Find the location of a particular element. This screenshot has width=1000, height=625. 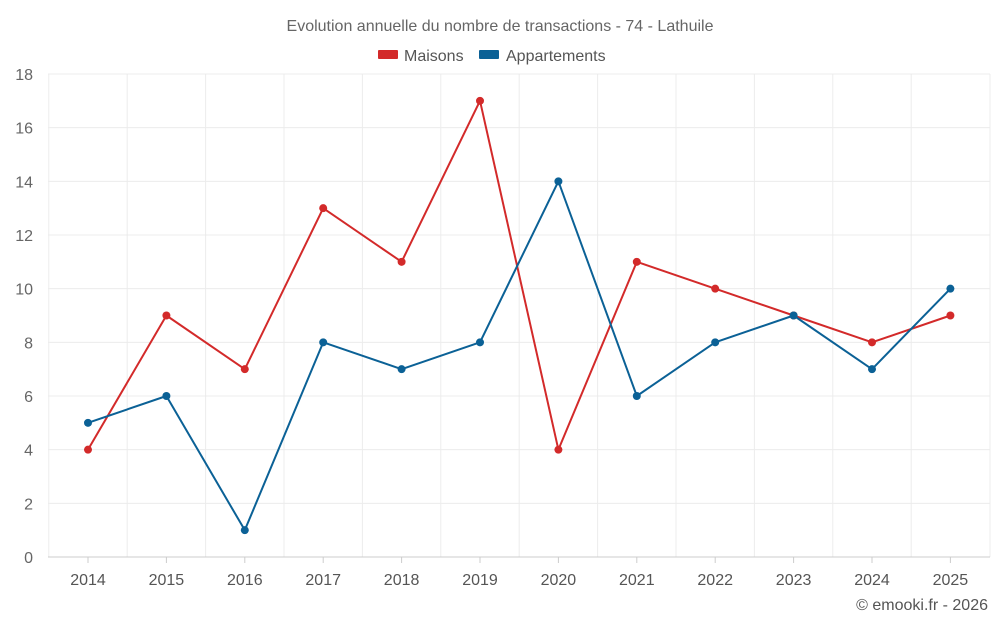

x-tick-label: 2020 is located at coordinates (559, 580).